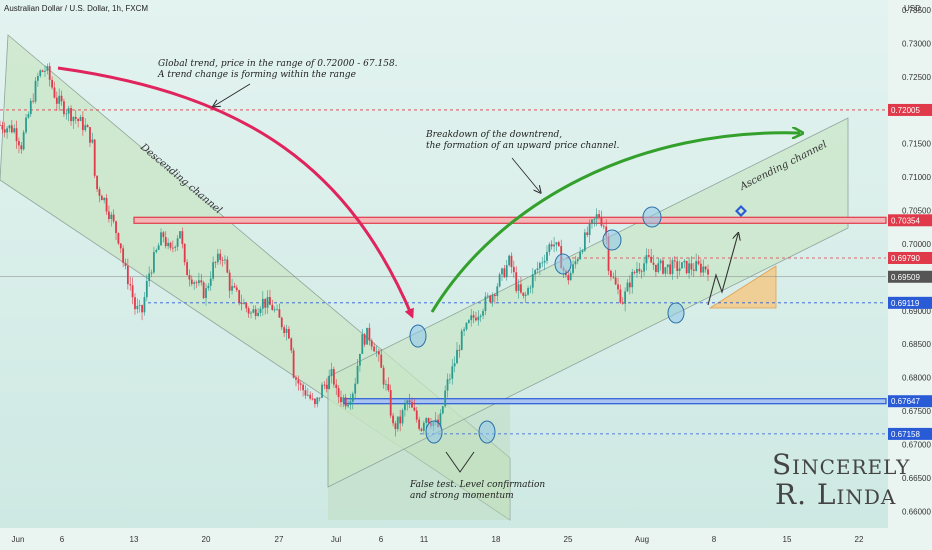  What do you see at coordinates (859, 539) in the screenshot?
I see `x-tick-label: 22` at bounding box center [859, 539].